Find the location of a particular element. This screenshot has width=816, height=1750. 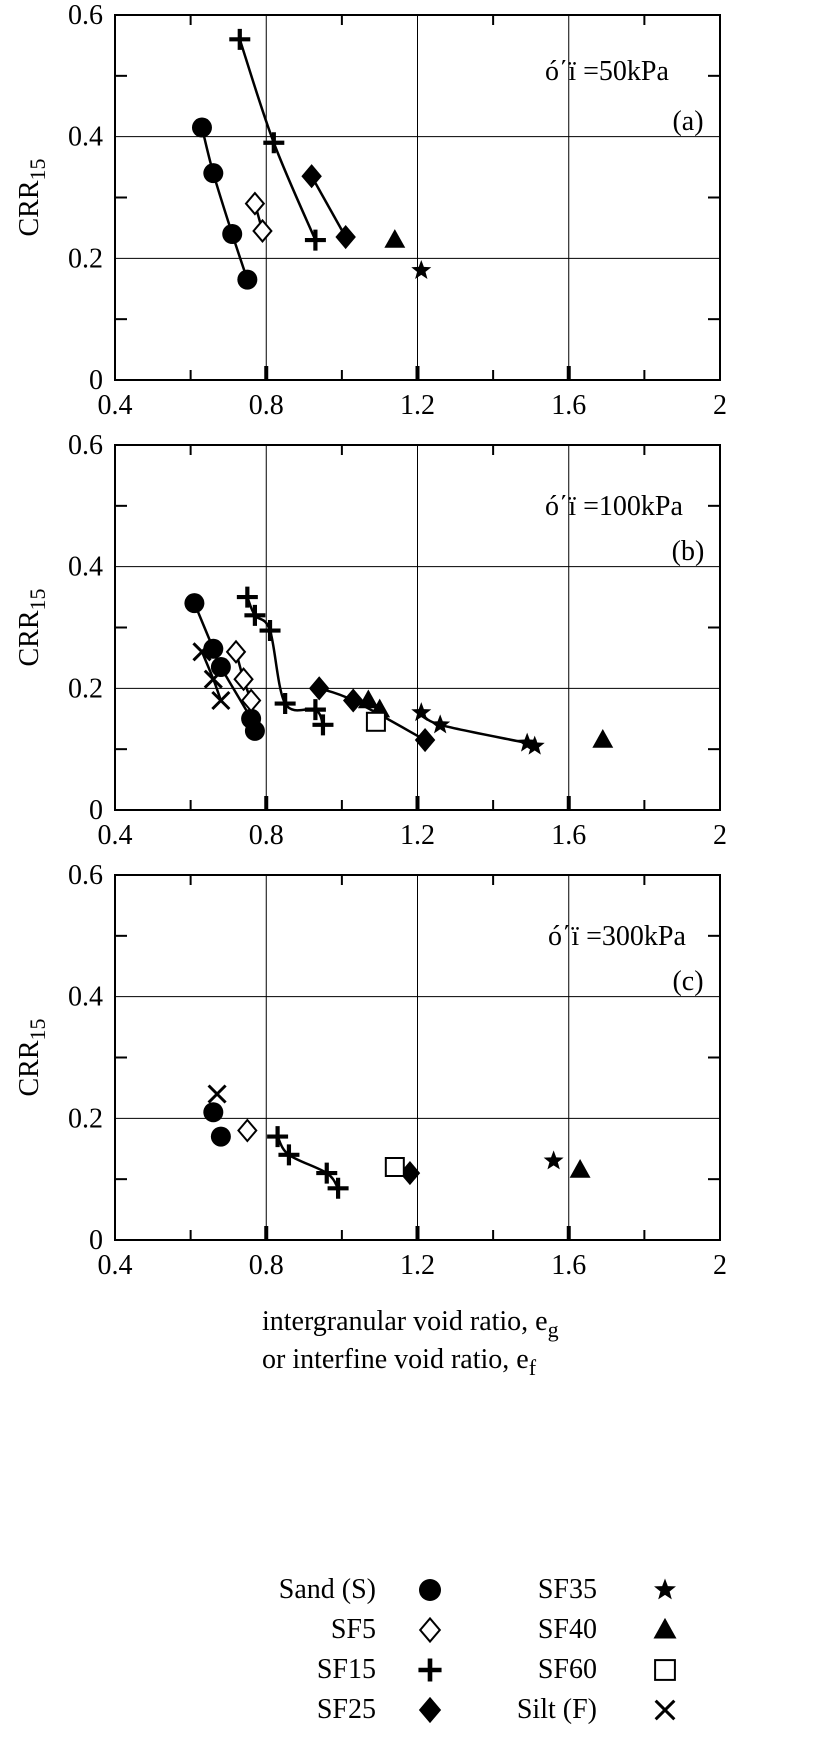

legend-label: SF5 is located at coordinates (353, 1629).